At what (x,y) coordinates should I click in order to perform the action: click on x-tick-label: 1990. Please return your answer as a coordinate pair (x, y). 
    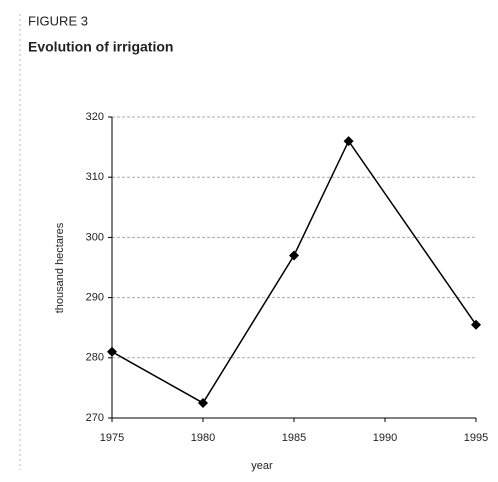
    Looking at the image, I should click on (385, 438).